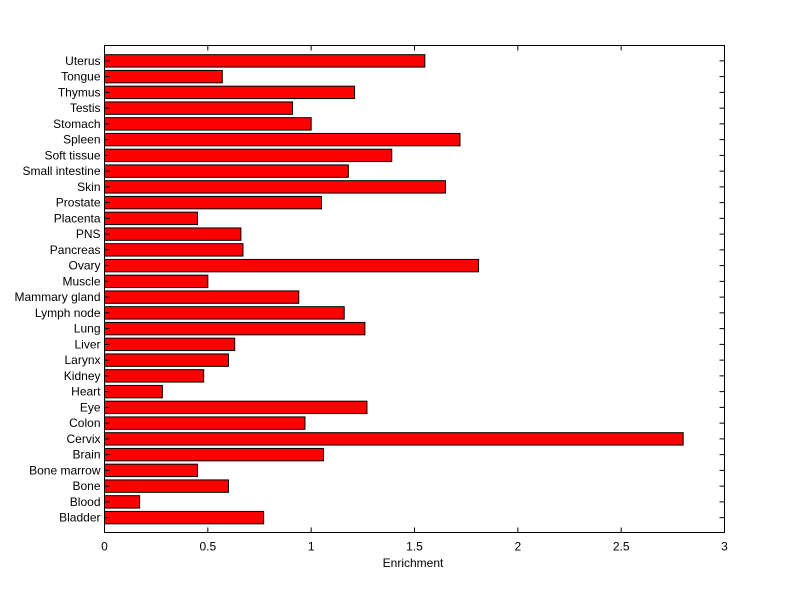  Describe the element at coordinates (90, 407) in the screenshot. I see `category-label-eye: Eye` at that location.